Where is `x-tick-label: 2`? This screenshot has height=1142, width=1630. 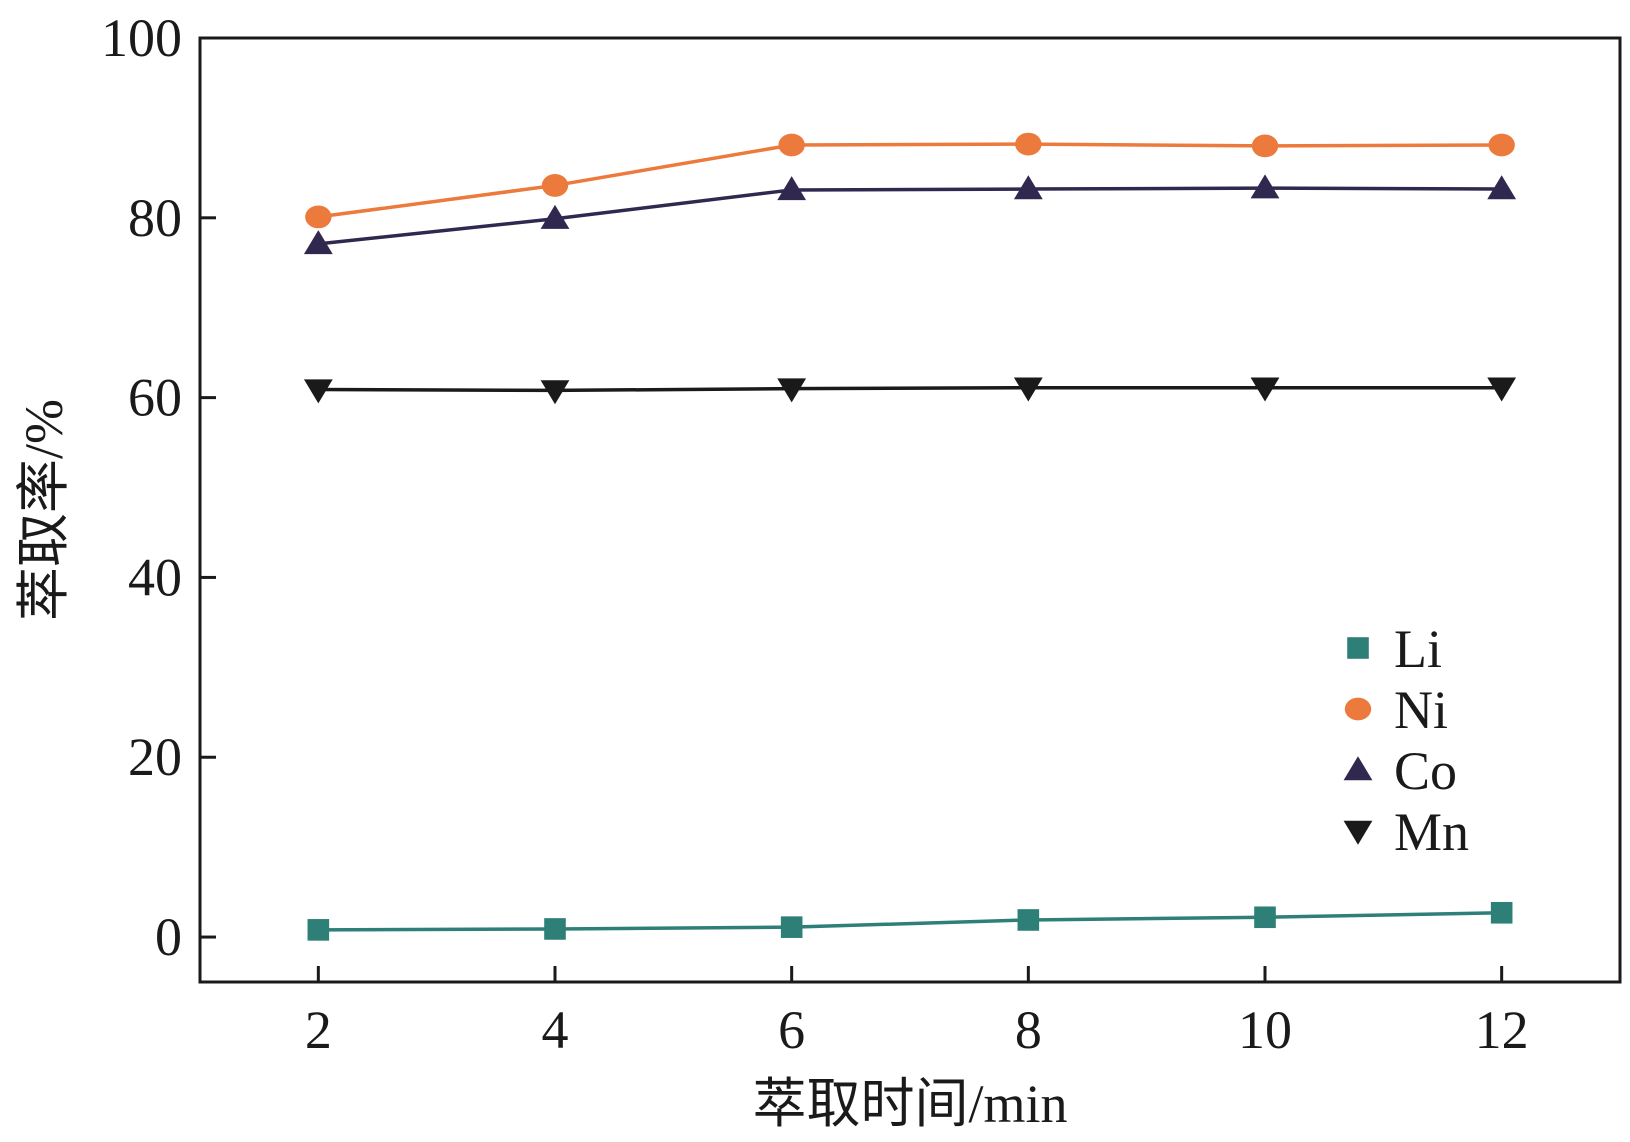 x-tick-label: 2 is located at coordinates (318, 1030).